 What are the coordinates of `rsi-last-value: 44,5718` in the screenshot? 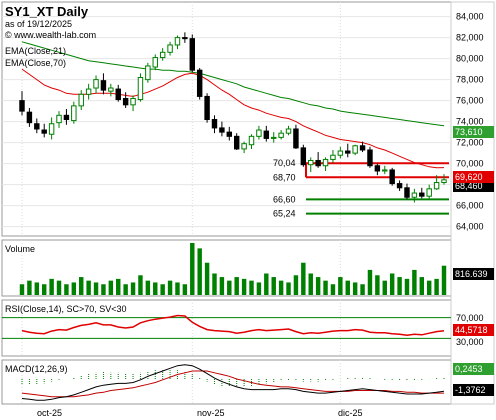 It's located at (471, 330).